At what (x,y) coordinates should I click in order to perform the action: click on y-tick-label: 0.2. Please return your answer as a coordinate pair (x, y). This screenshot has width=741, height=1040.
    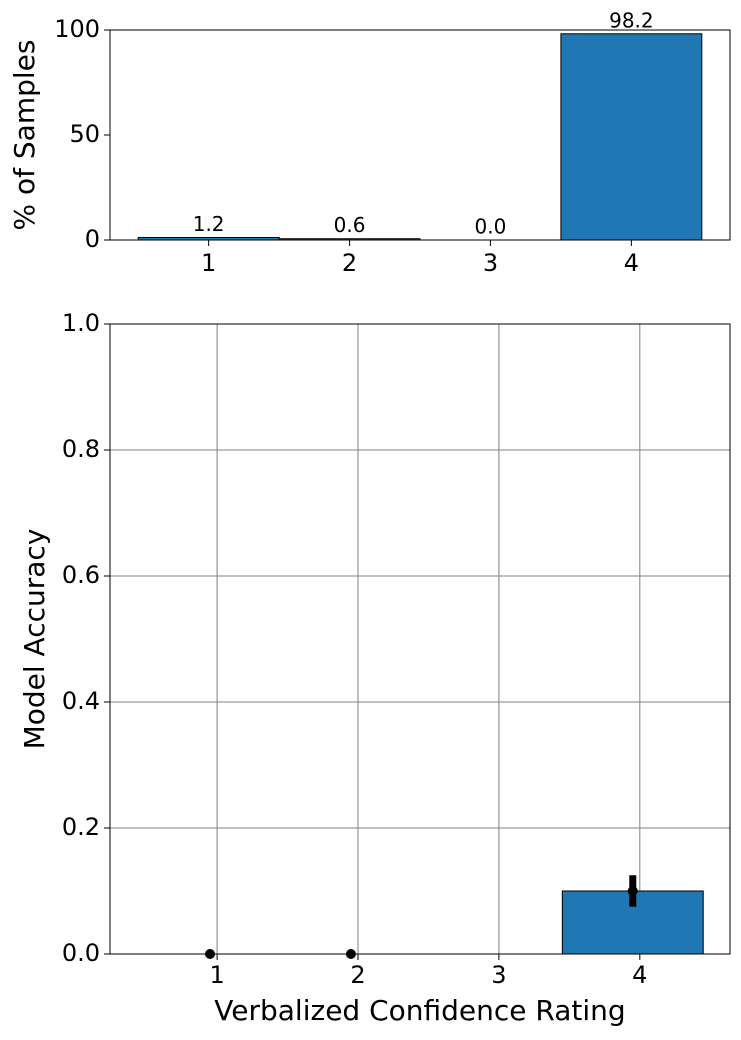
    Looking at the image, I should click on (81, 827).